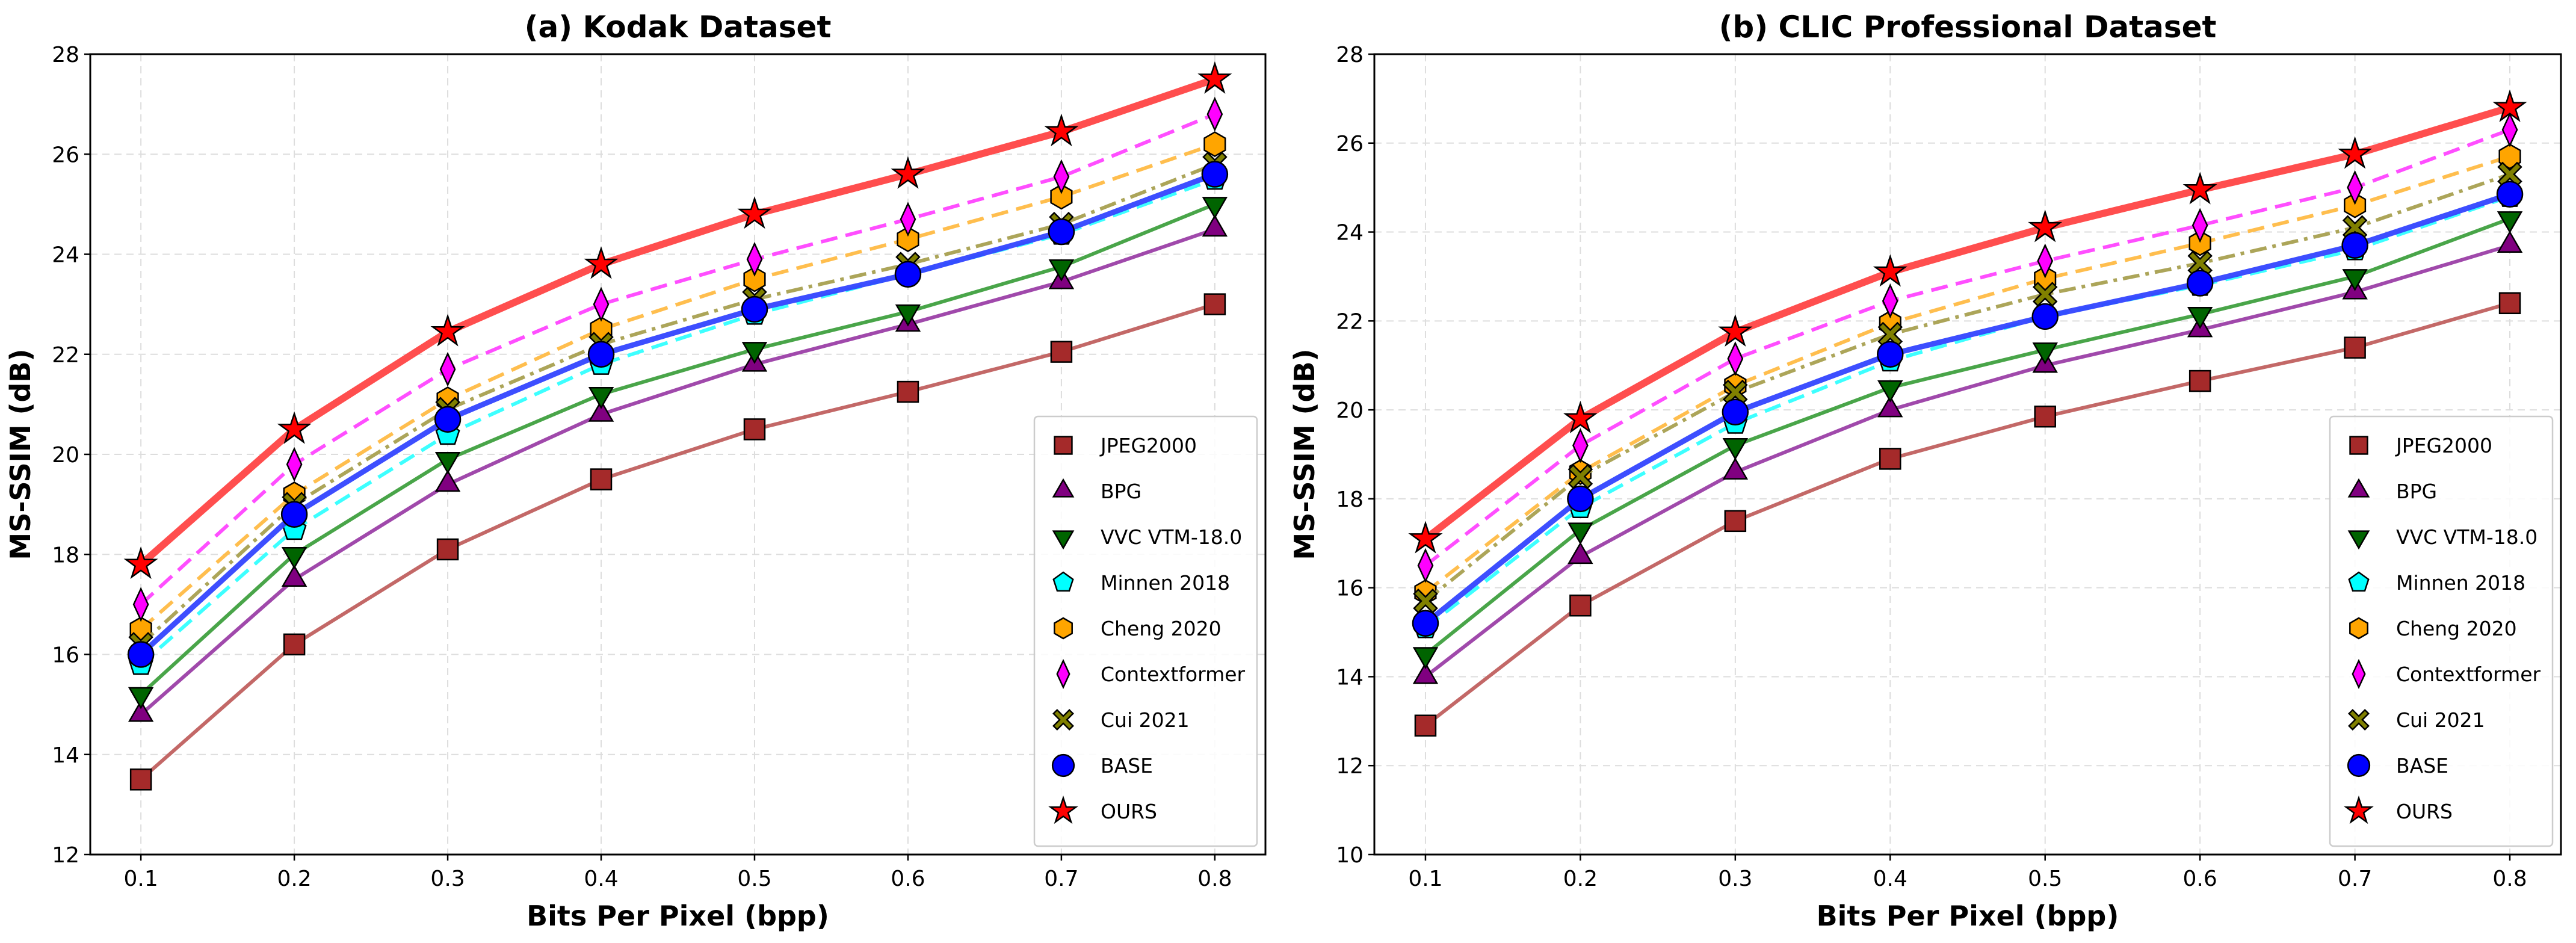 The width and height of the screenshot is (2576, 943). What do you see at coordinates (65, 456) in the screenshot?
I see `y-tick-label: 20` at bounding box center [65, 456].